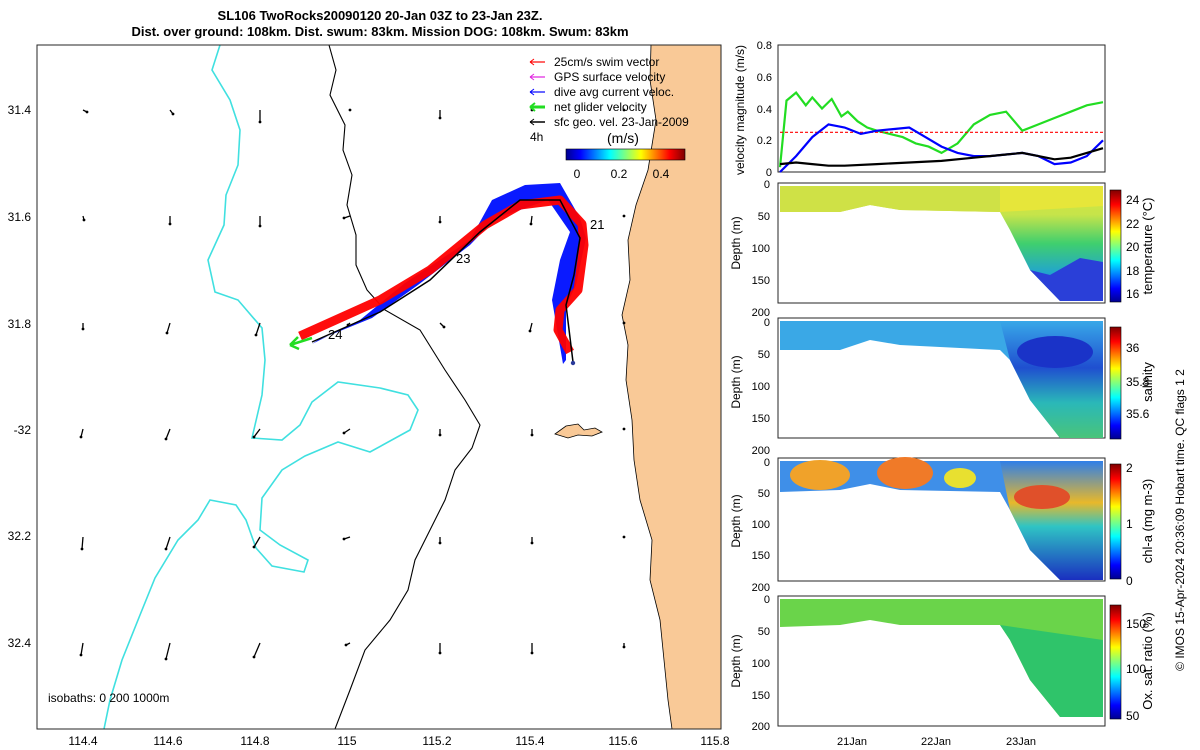  I want to click on svg-text: net glider velocity, so click(600, 107).